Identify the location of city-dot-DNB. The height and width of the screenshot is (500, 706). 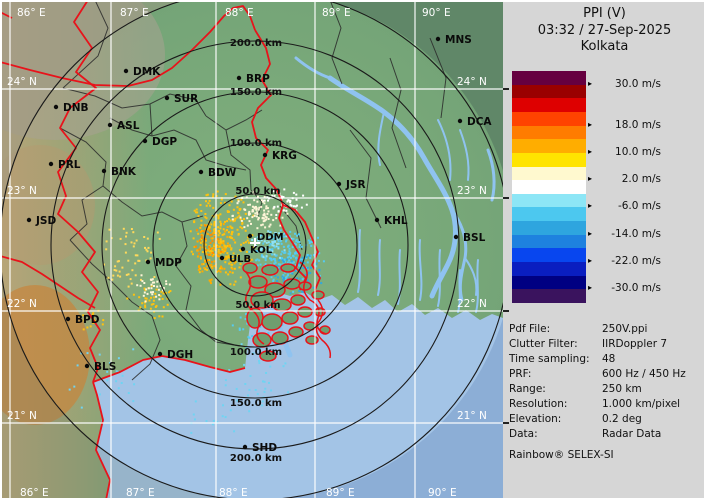
(56, 107).